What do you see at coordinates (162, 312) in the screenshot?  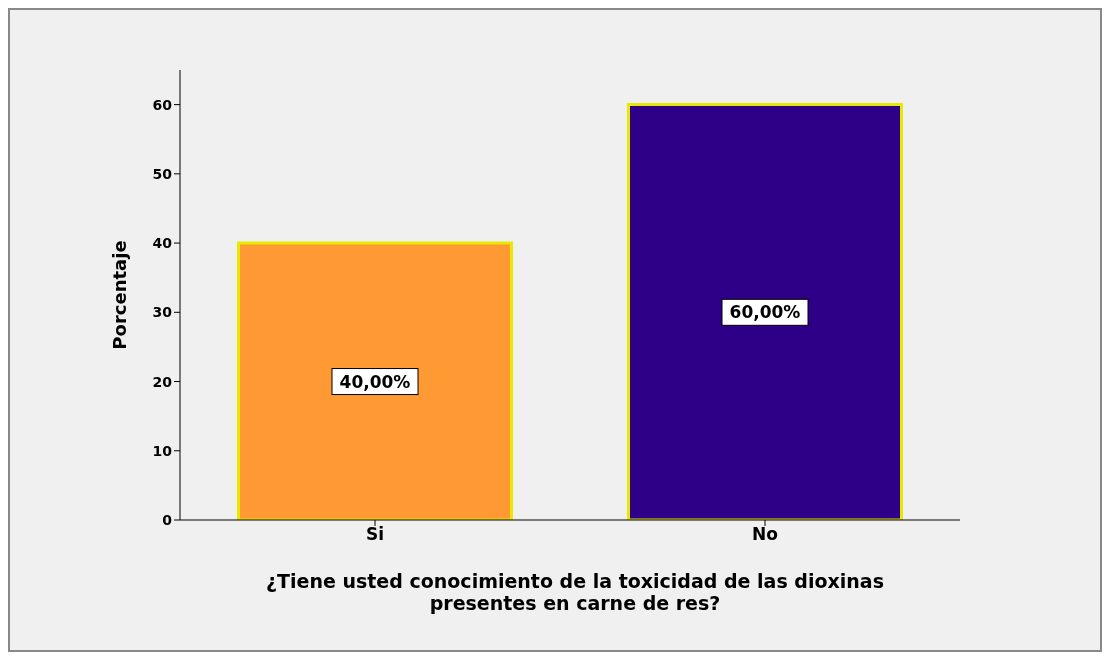 I see `y-tick-label: 30` at bounding box center [162, 312].